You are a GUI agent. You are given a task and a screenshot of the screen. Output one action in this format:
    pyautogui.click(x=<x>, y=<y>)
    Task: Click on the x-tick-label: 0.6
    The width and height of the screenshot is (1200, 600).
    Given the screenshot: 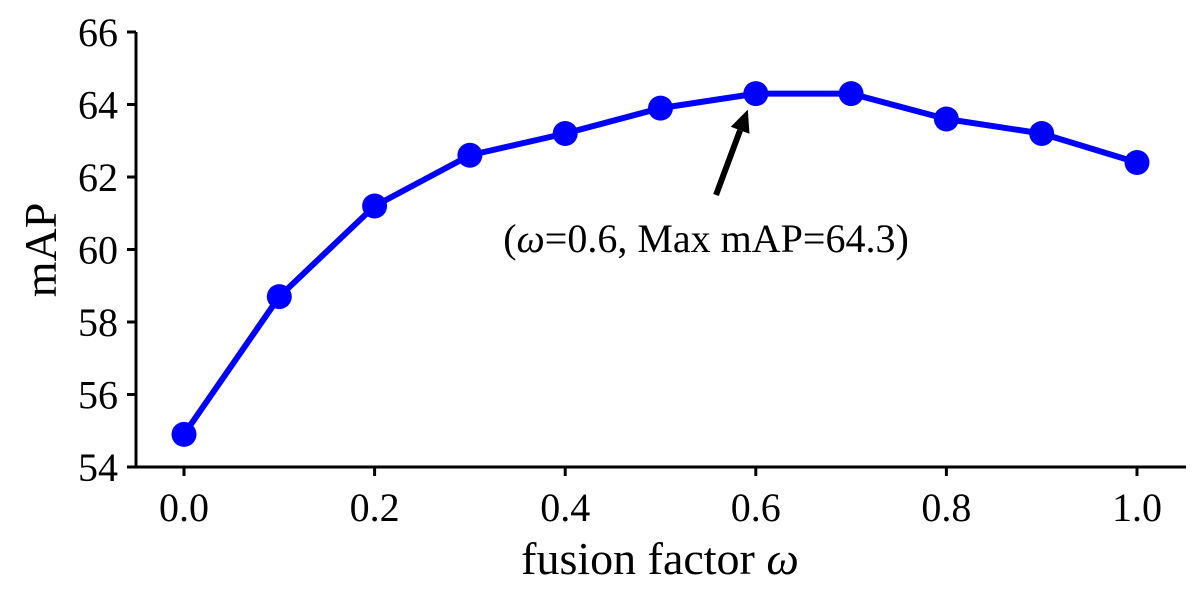 What is the action you would take?
    pyautogui.click(x=756, y=507)
    